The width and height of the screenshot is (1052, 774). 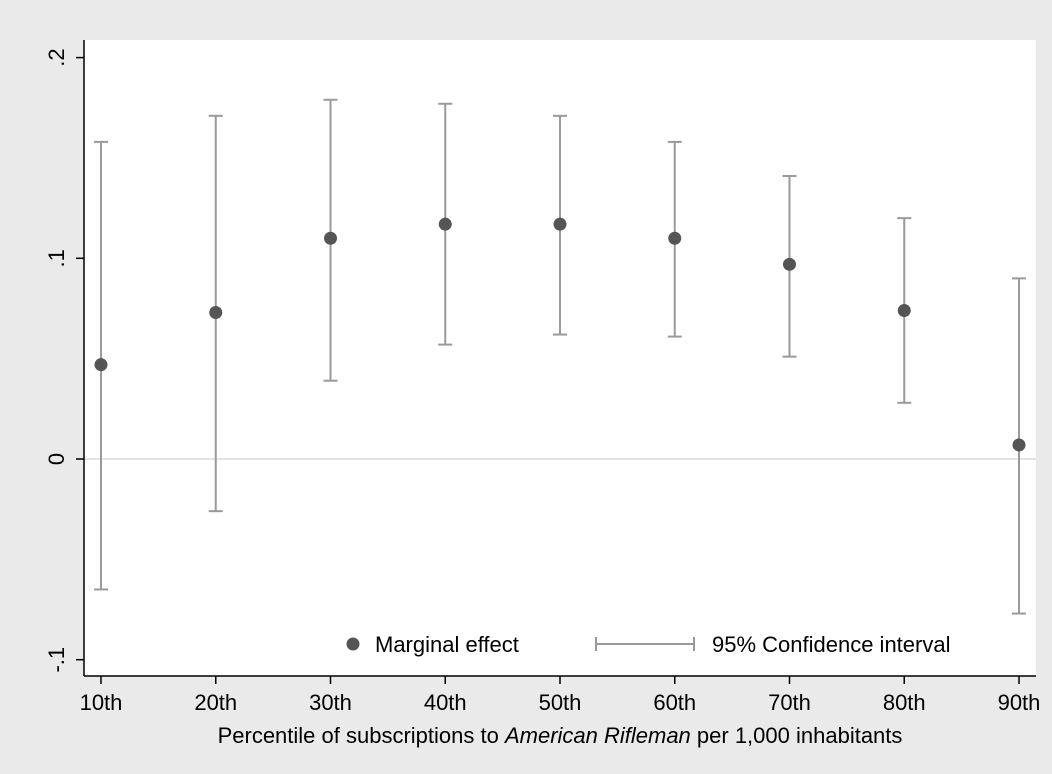 I want to click on x-axis-ticks: 10th 20th 30th 40th 50th 60th 70th 80th 90th, so click(x=560, y=695).